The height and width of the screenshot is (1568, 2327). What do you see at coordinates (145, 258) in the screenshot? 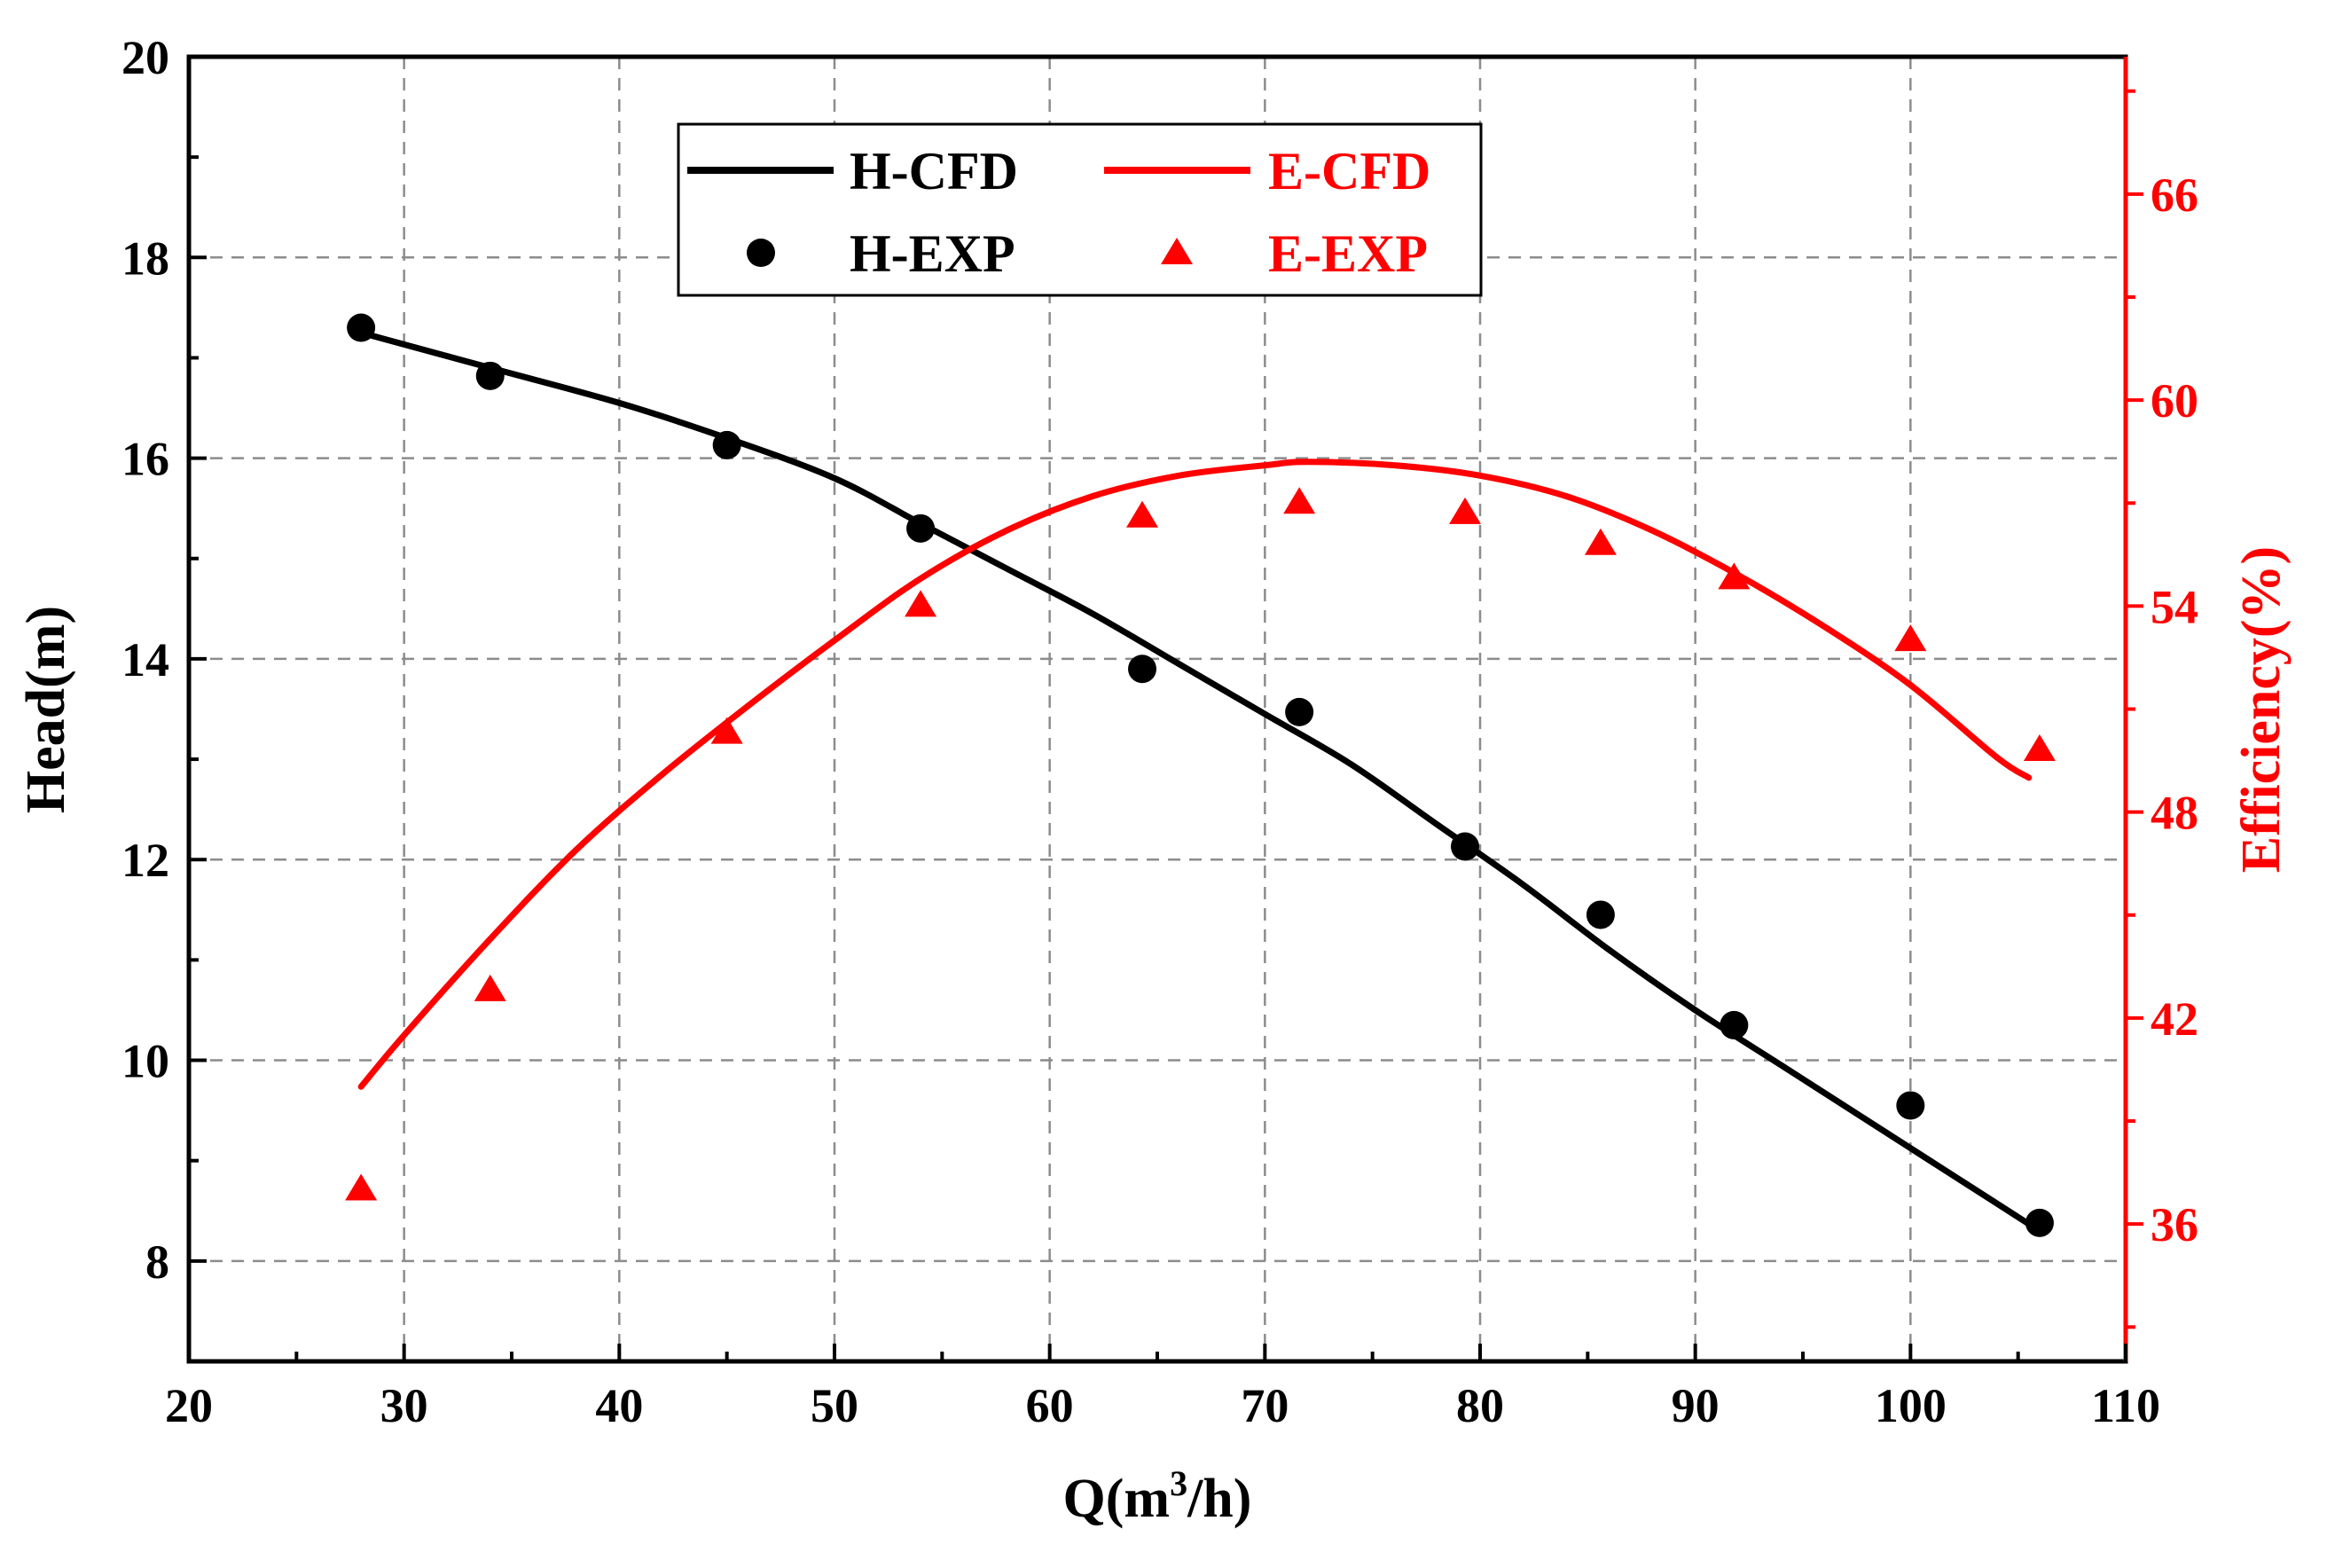
I see `y-left-tick-label-18: 18` at bounding box center [145, 258].